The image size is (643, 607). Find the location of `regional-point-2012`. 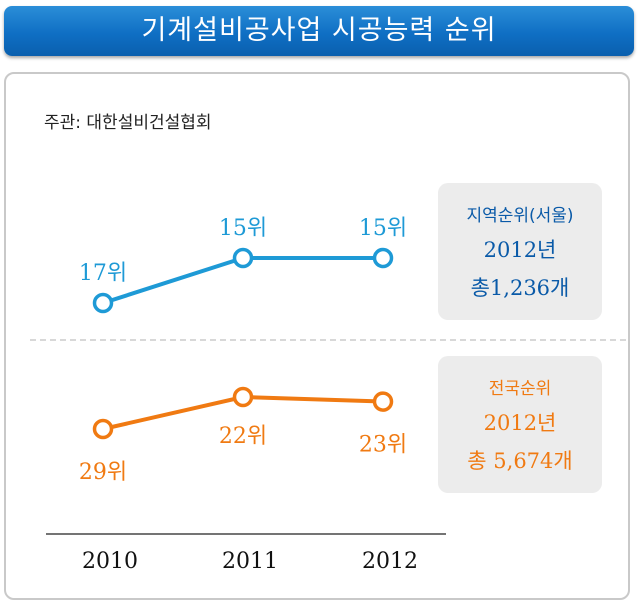

regional-point-2012 is located at coordinates (383, 258).